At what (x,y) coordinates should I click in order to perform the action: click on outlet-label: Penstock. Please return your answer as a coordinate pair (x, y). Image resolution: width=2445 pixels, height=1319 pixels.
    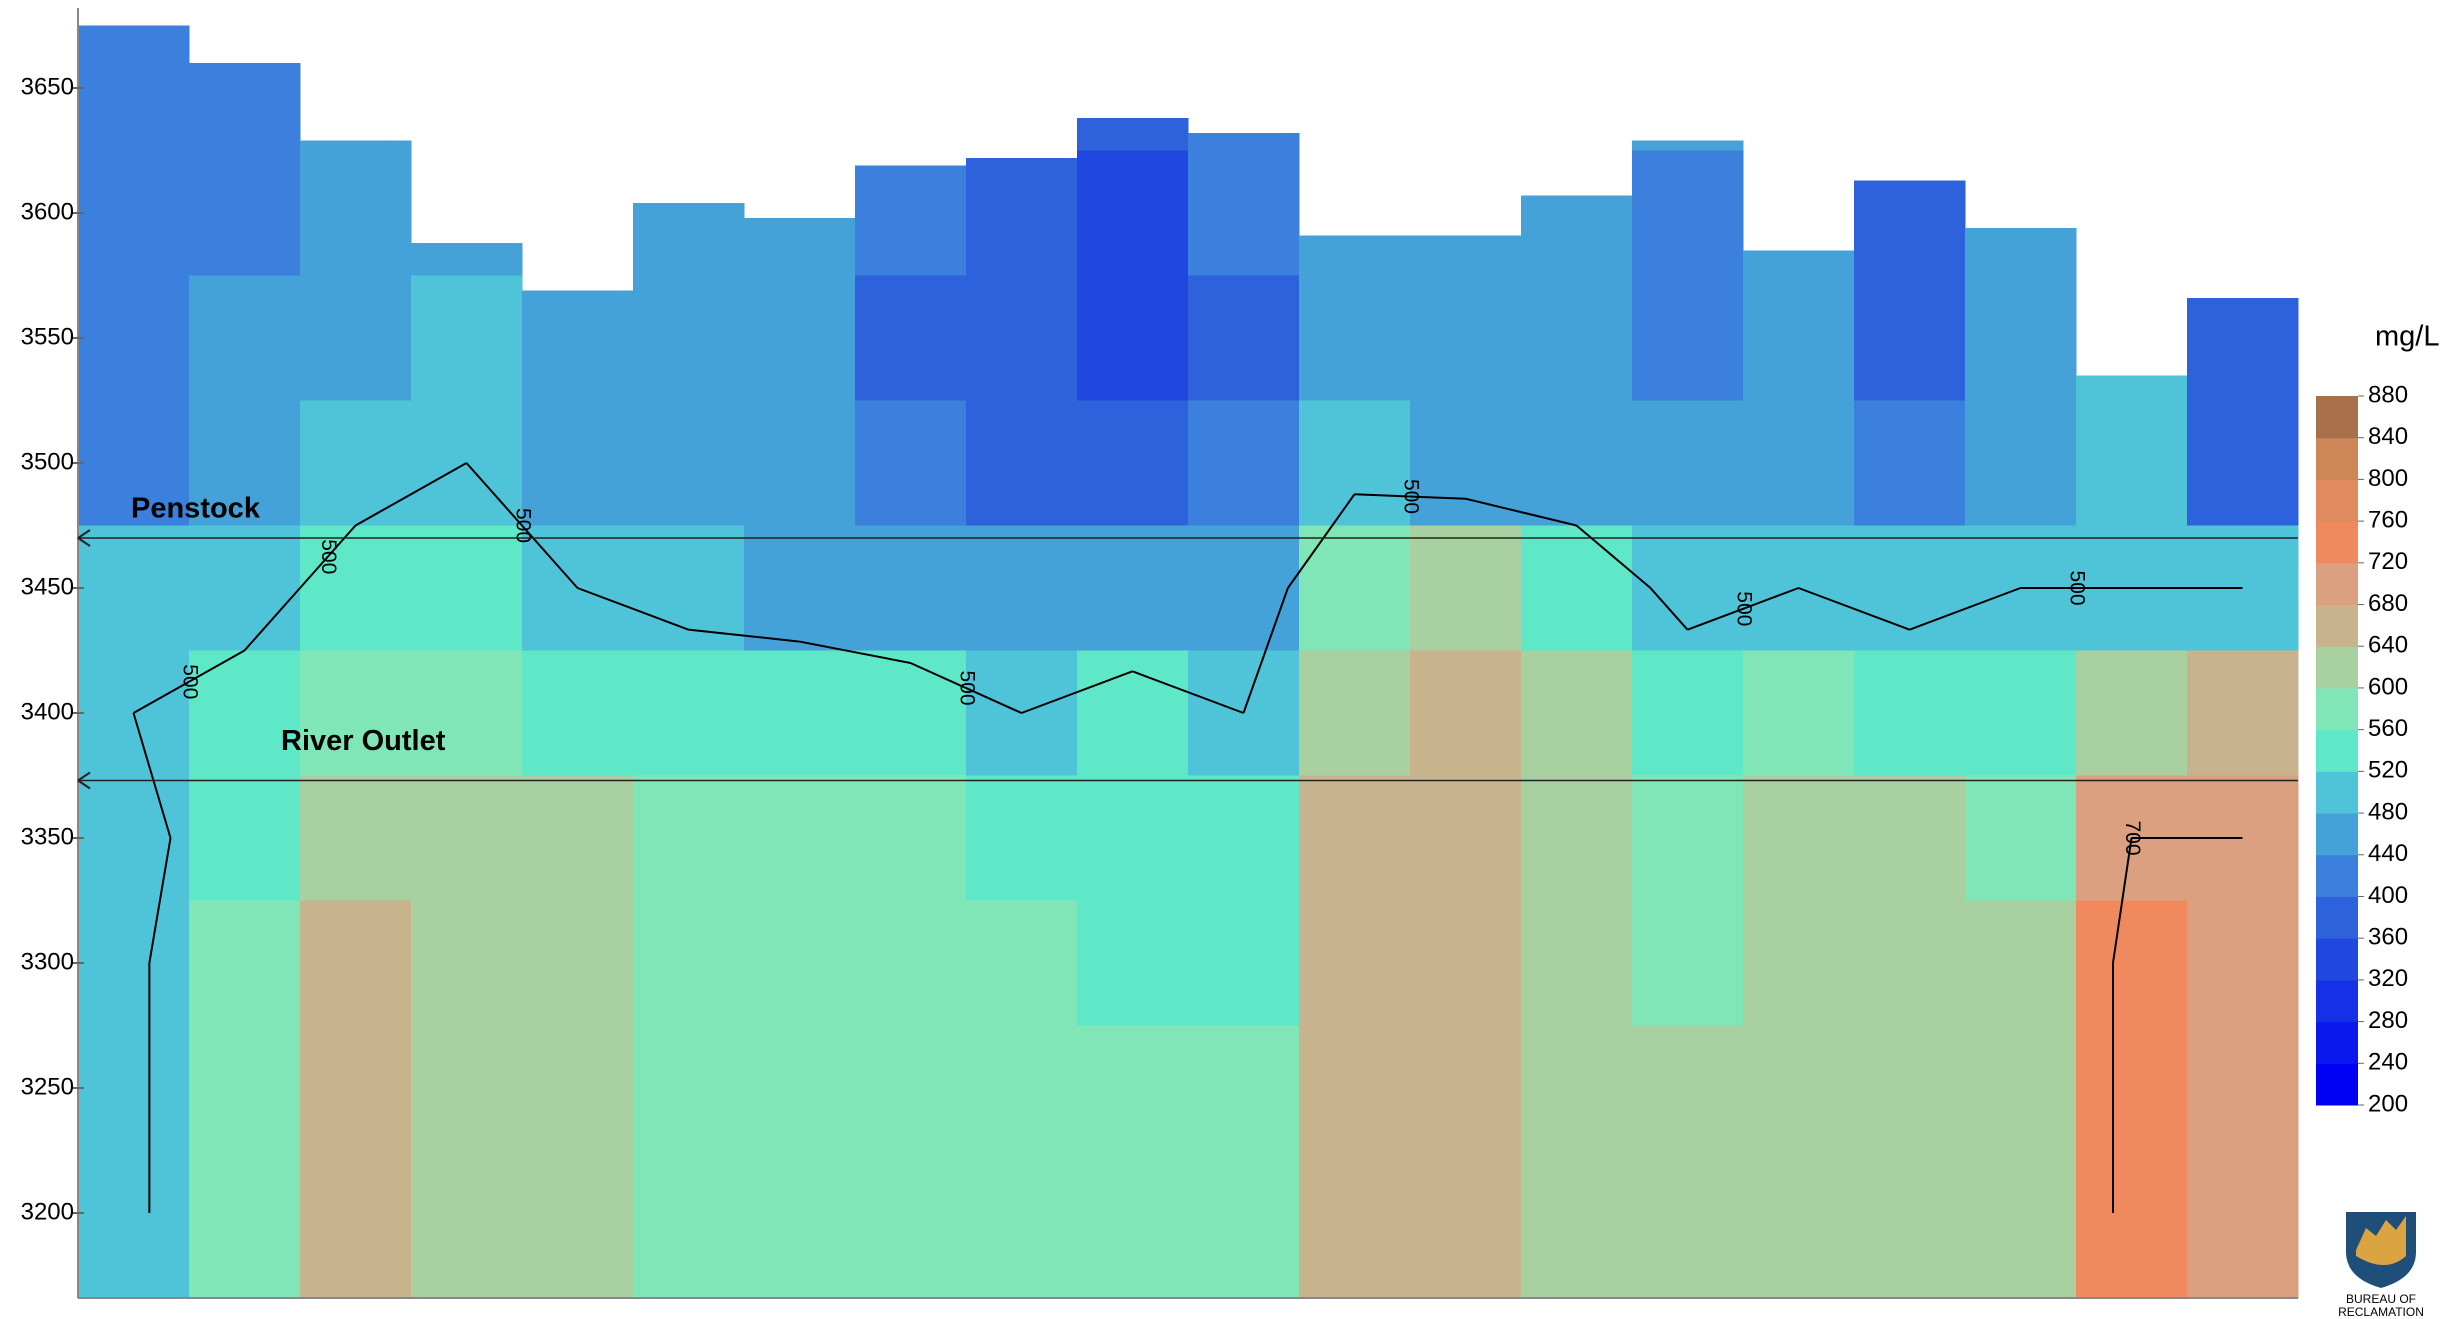
    Looking at the image, I should click on (196, 509).